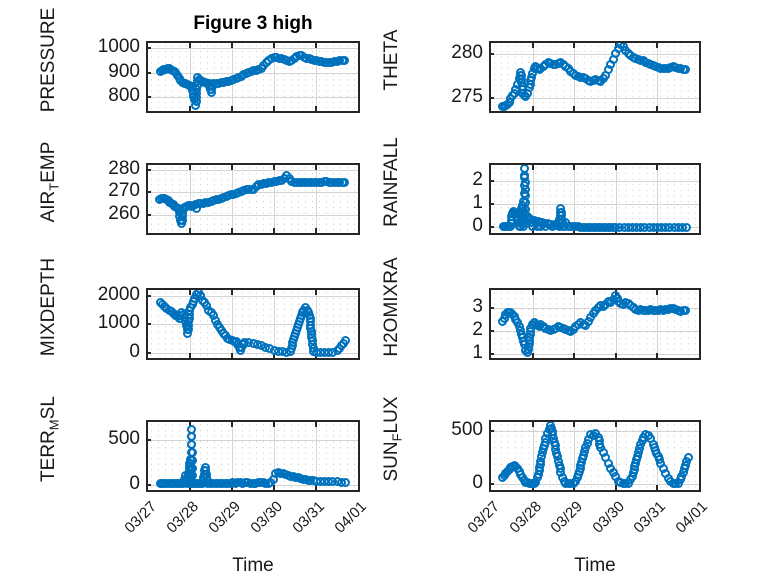 The image size is (778, 583). I want to click on ytick-label-sun_flux: 500, so click(467, 430).